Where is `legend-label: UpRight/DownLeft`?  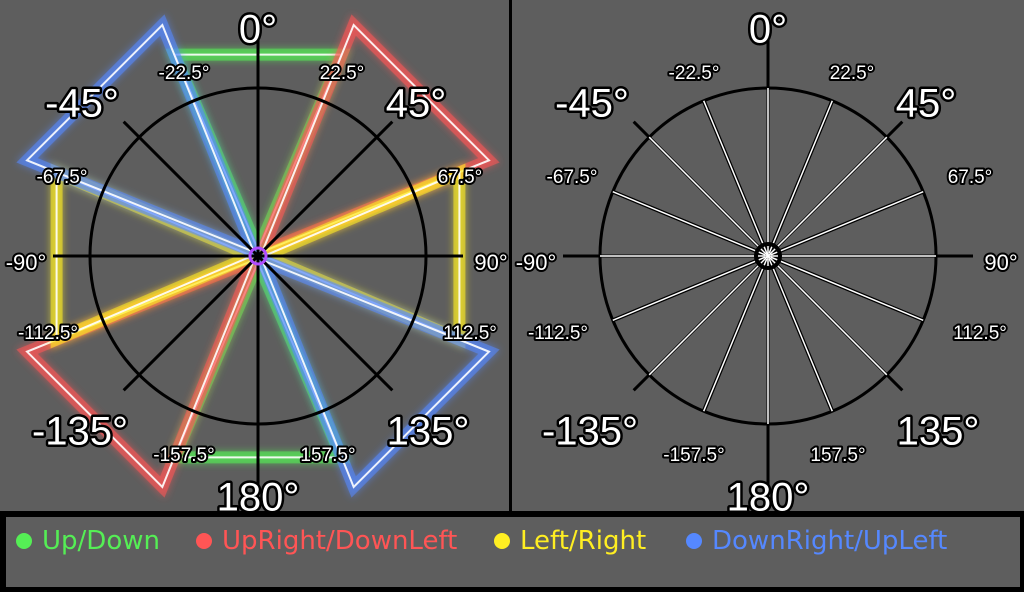 legend-label: UpRight/DownLeft is located at coordinates (340, 541).